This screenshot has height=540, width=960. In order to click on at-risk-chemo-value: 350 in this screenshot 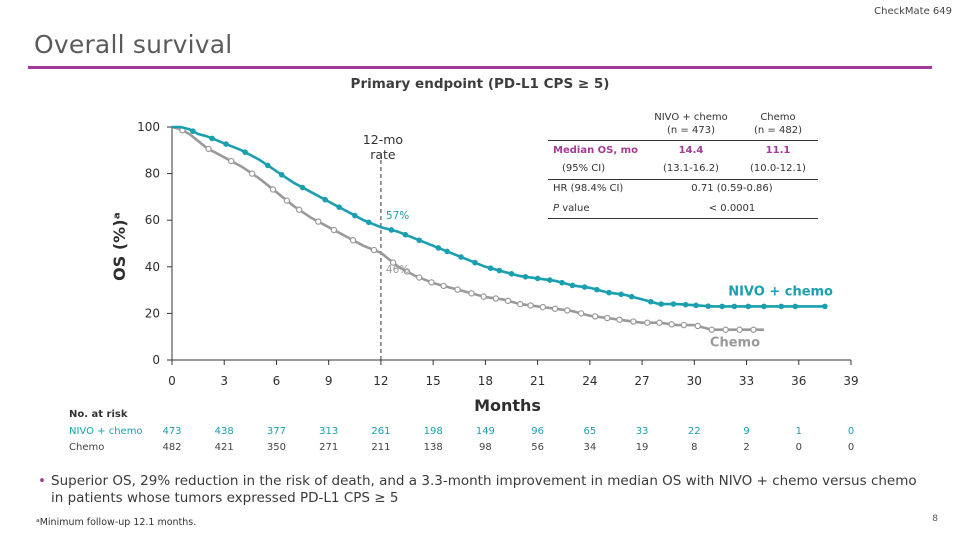, I will do `click(276, 447)`.